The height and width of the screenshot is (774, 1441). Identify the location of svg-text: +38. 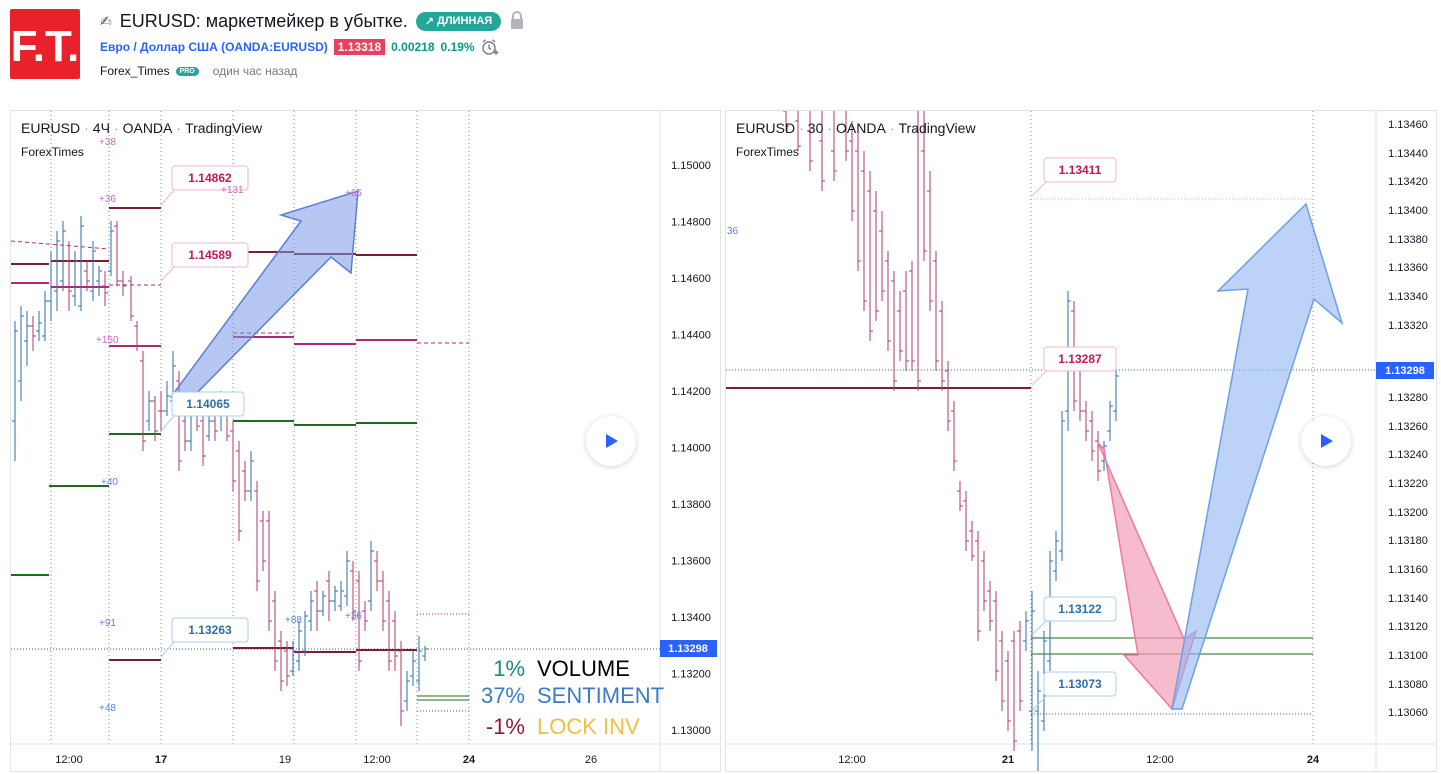
(107, 142).